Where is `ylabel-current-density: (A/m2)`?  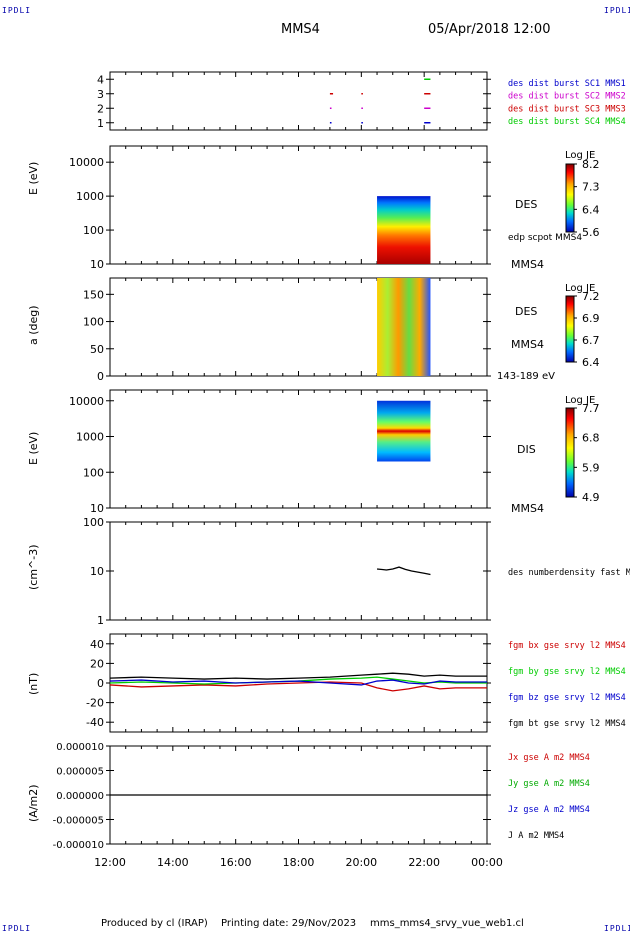
ylabel-current-density: (A/m2) is located at coordinates (33, 803).